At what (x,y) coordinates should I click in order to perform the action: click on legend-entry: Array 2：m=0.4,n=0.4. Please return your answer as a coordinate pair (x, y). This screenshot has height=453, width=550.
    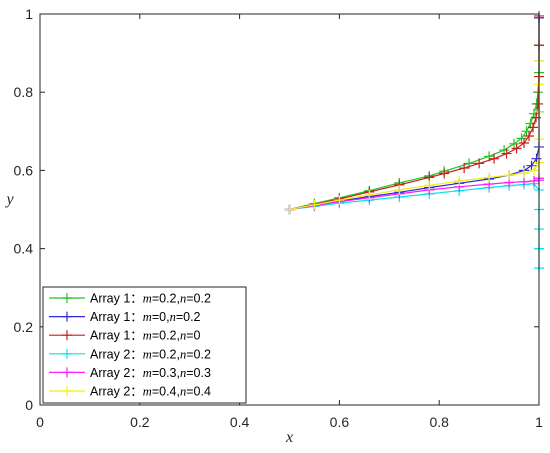
    Looking at the image, I should click on (130, 392).